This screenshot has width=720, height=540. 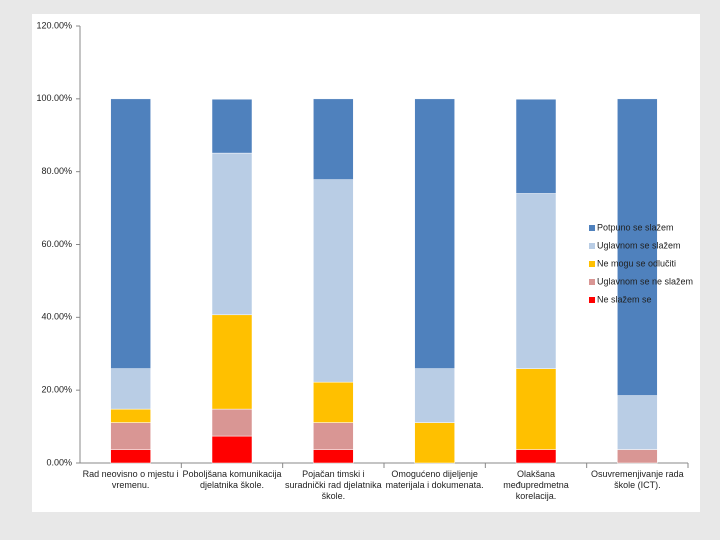 I want to click on y-tick-label: 20.00%, so click(x=56, y=390).